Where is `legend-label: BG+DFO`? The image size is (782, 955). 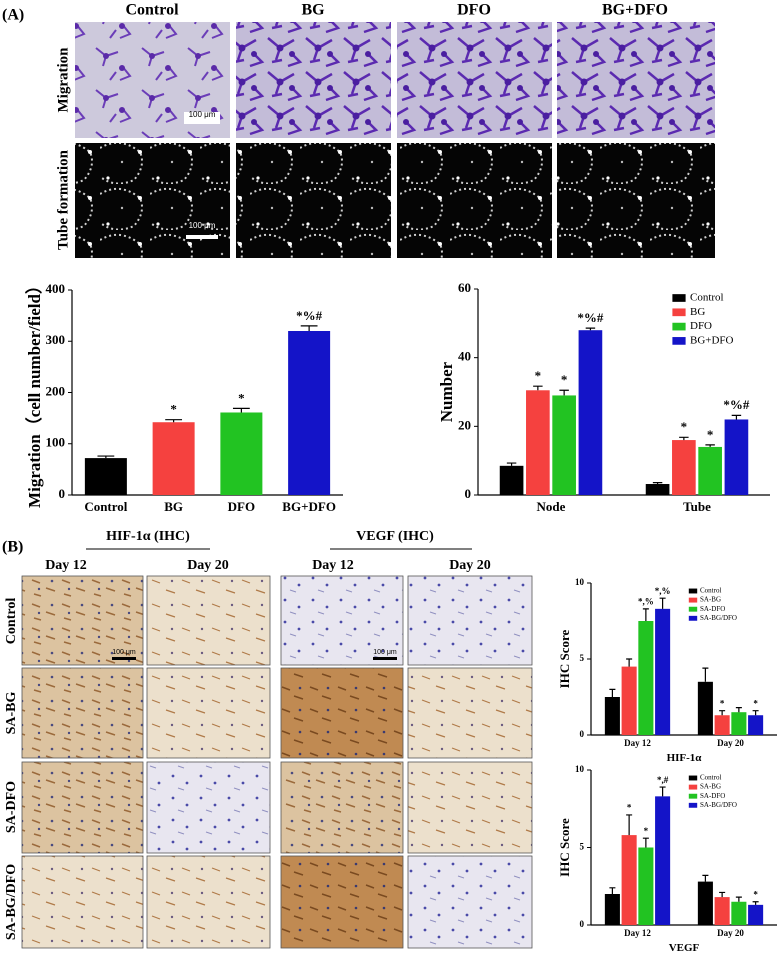 legend-label: BG+DFO is located at coordinates (712, 340).